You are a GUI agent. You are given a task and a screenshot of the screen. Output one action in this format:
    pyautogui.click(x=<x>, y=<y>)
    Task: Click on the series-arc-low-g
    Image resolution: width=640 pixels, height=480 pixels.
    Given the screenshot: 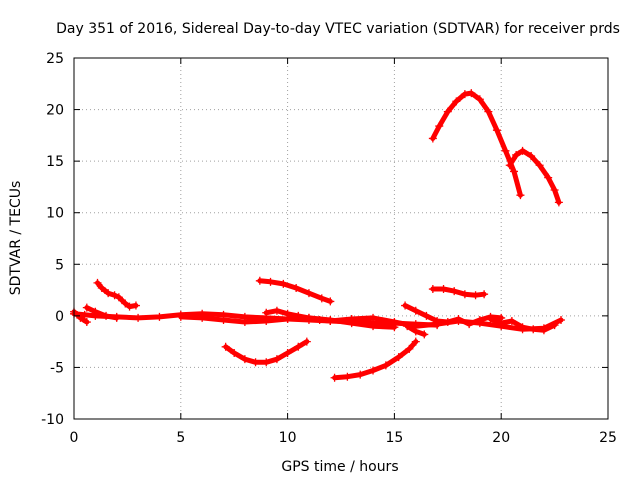 What is the action you would take?
    pyautogui.click(x=522, y=324)
    